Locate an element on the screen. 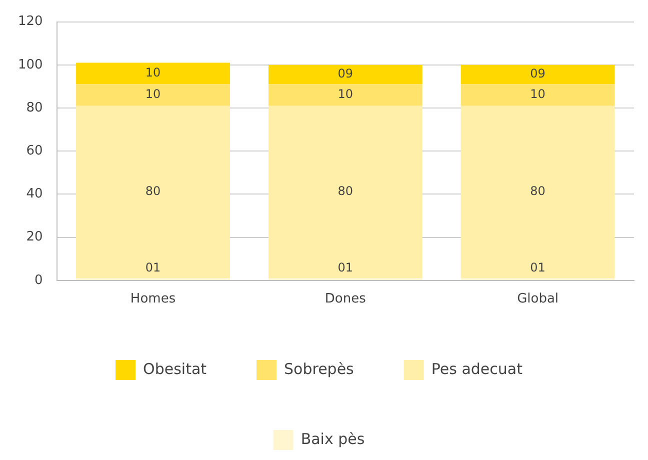 This screenshot has width=648, height=460. y-tick-label: 120 is located at coordinates (30, 22).